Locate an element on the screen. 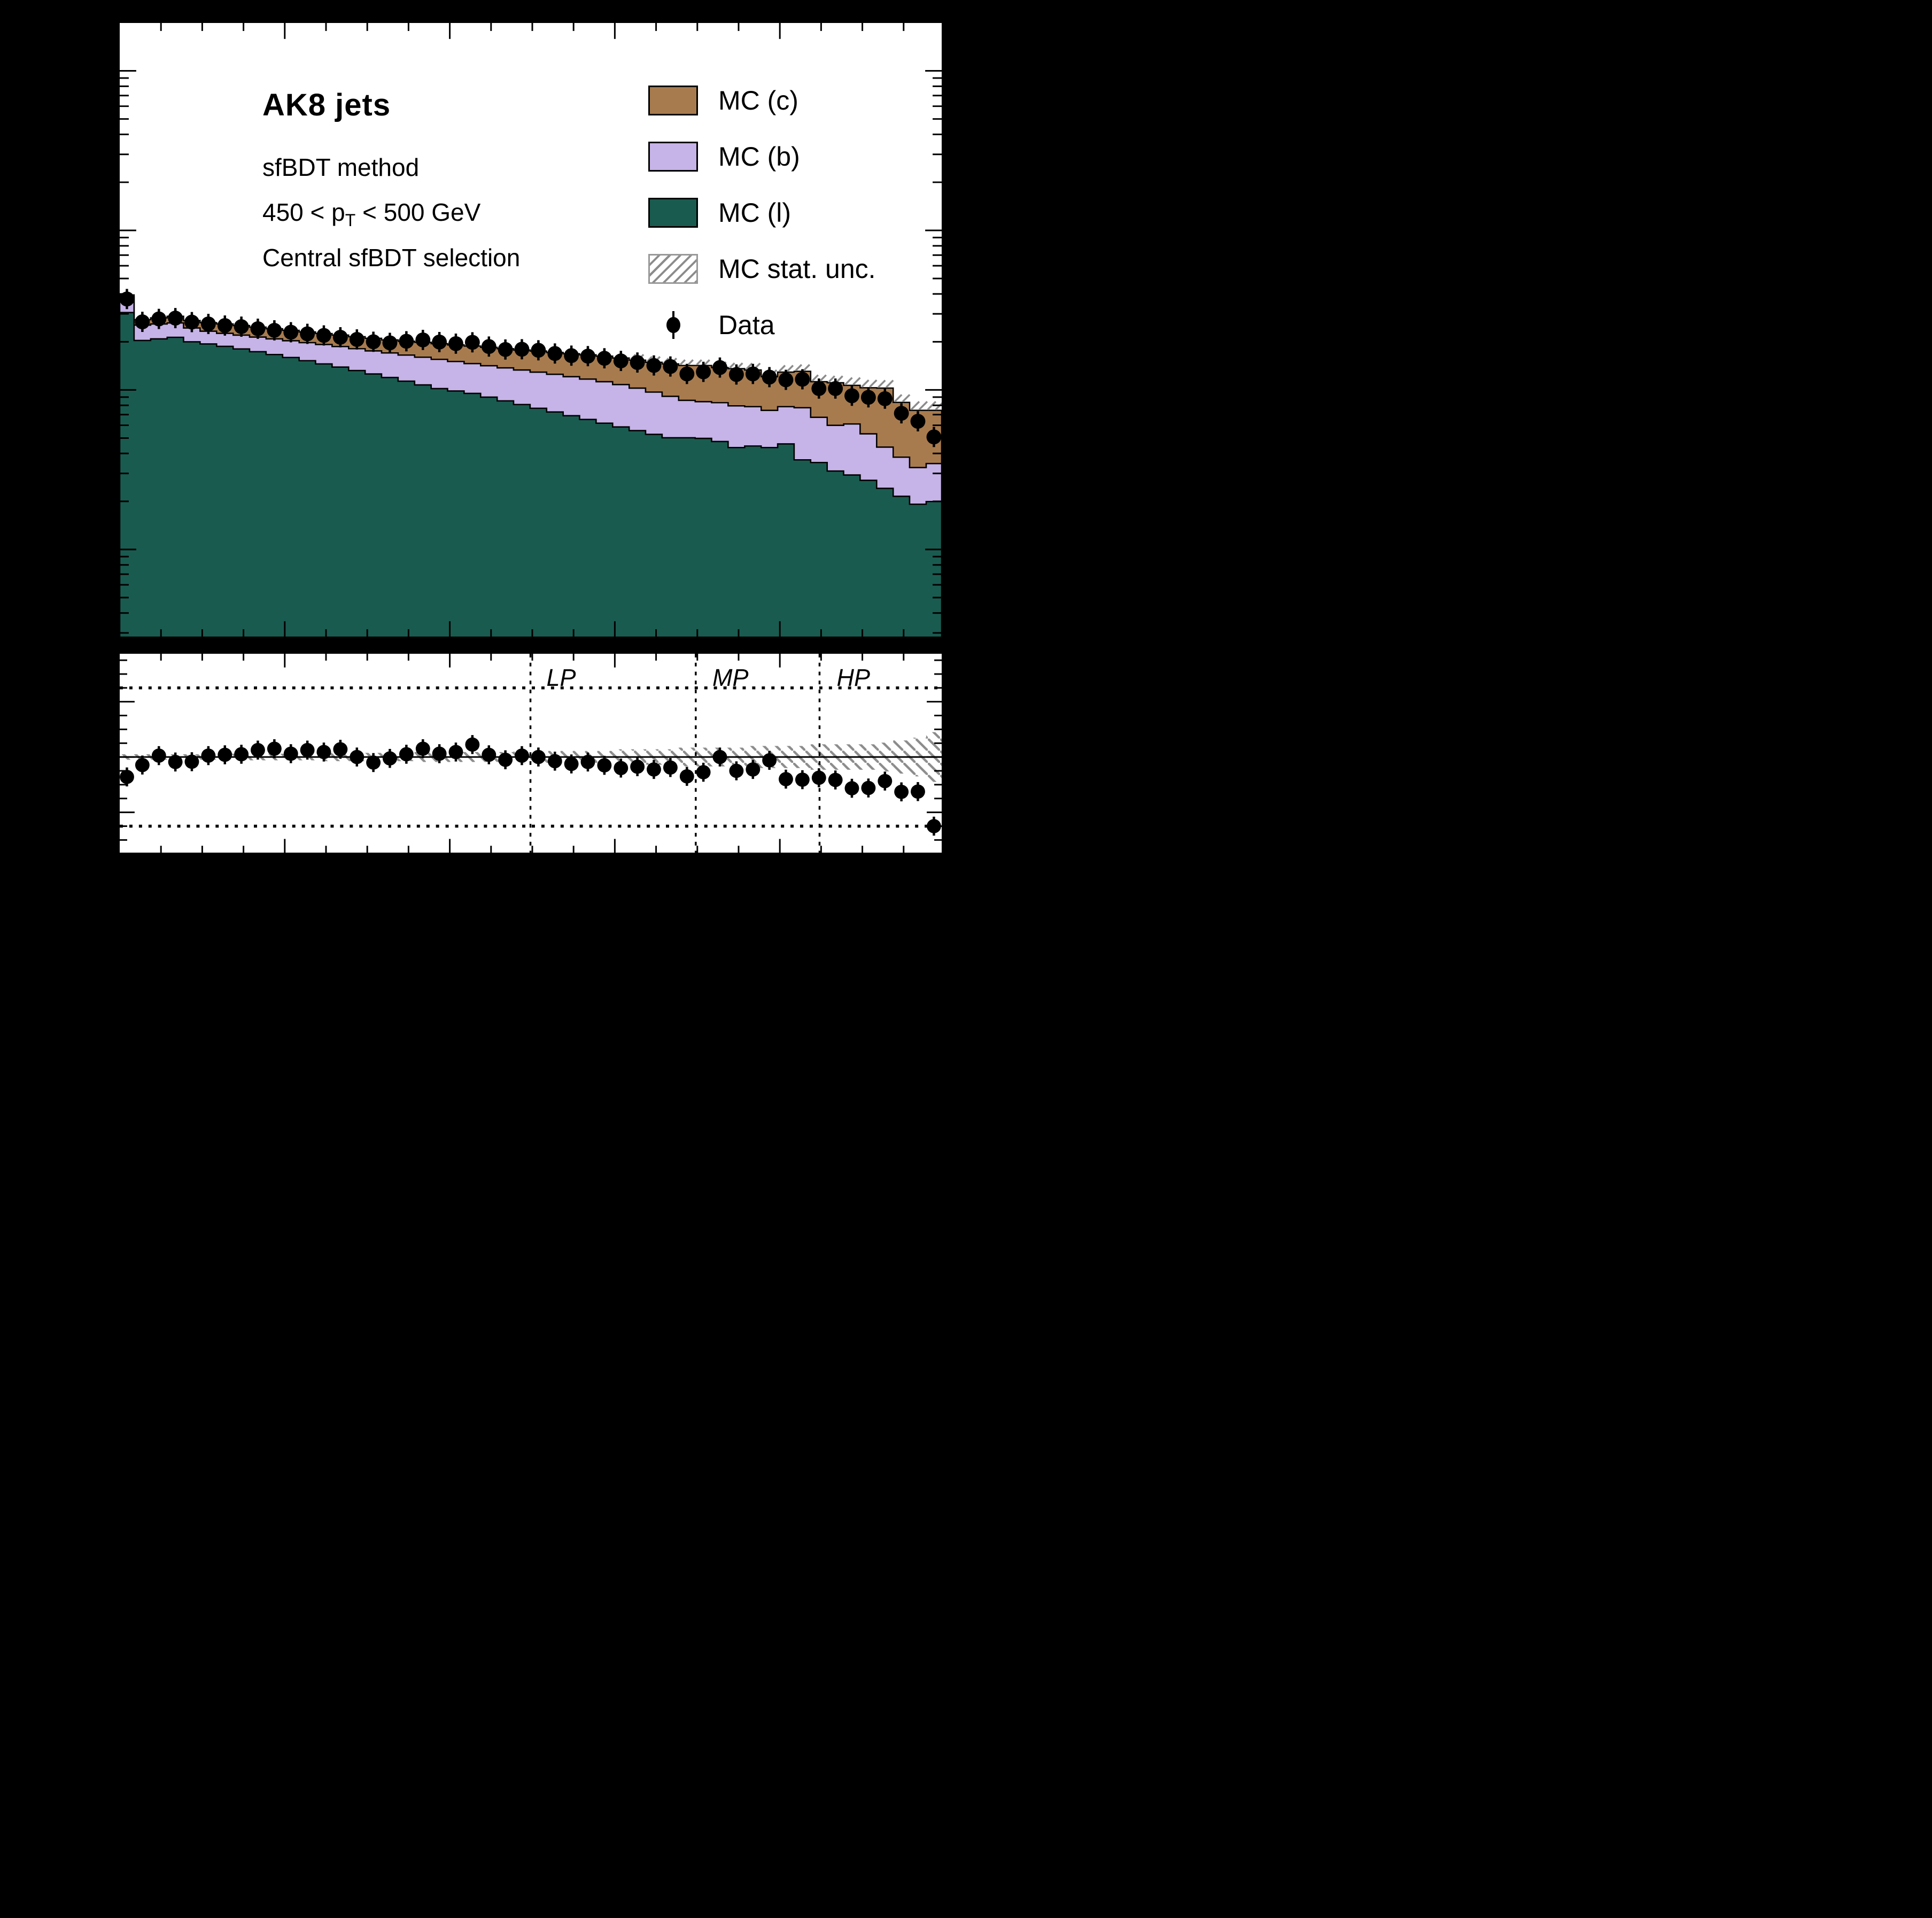 Image resolution: width=1932 pixels, height=1918 pixels. subtitle-selection: Central sfBDT selection is located at coordinates (391, 258).